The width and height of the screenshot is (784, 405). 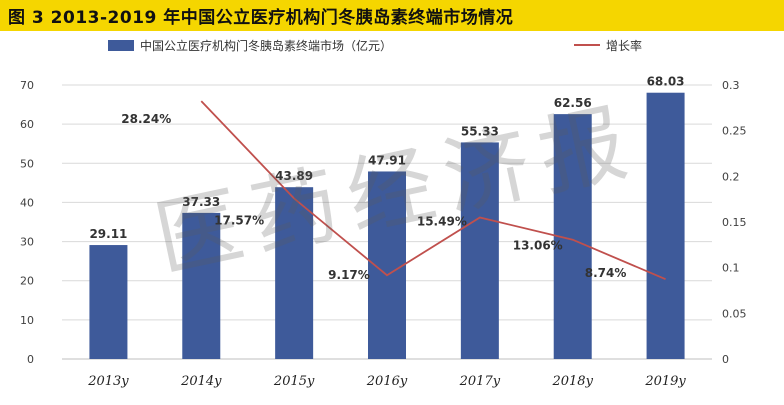 What do you see at coordinates (442, 222) in the screenshot?
I see `line-data-label: 15.49%` at bounding box center [442, 222].